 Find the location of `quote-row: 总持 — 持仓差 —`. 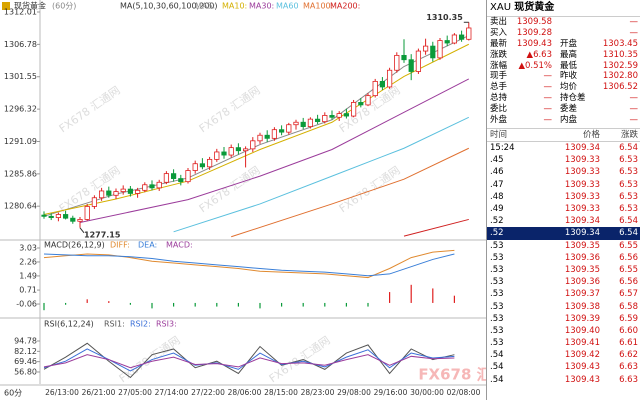

quote-row: 总持 — 持仓差 — is located at coordinates (563, 98).